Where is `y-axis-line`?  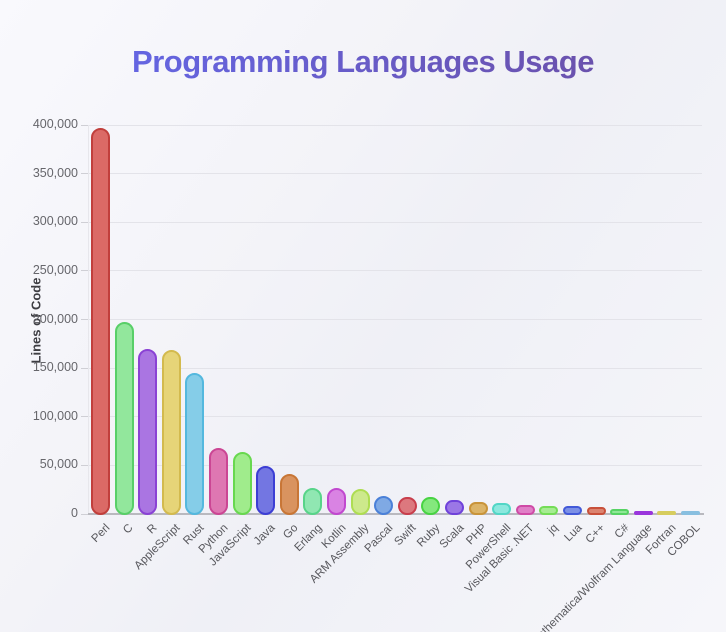
y-axis-line is located at coordinates (88, 319).